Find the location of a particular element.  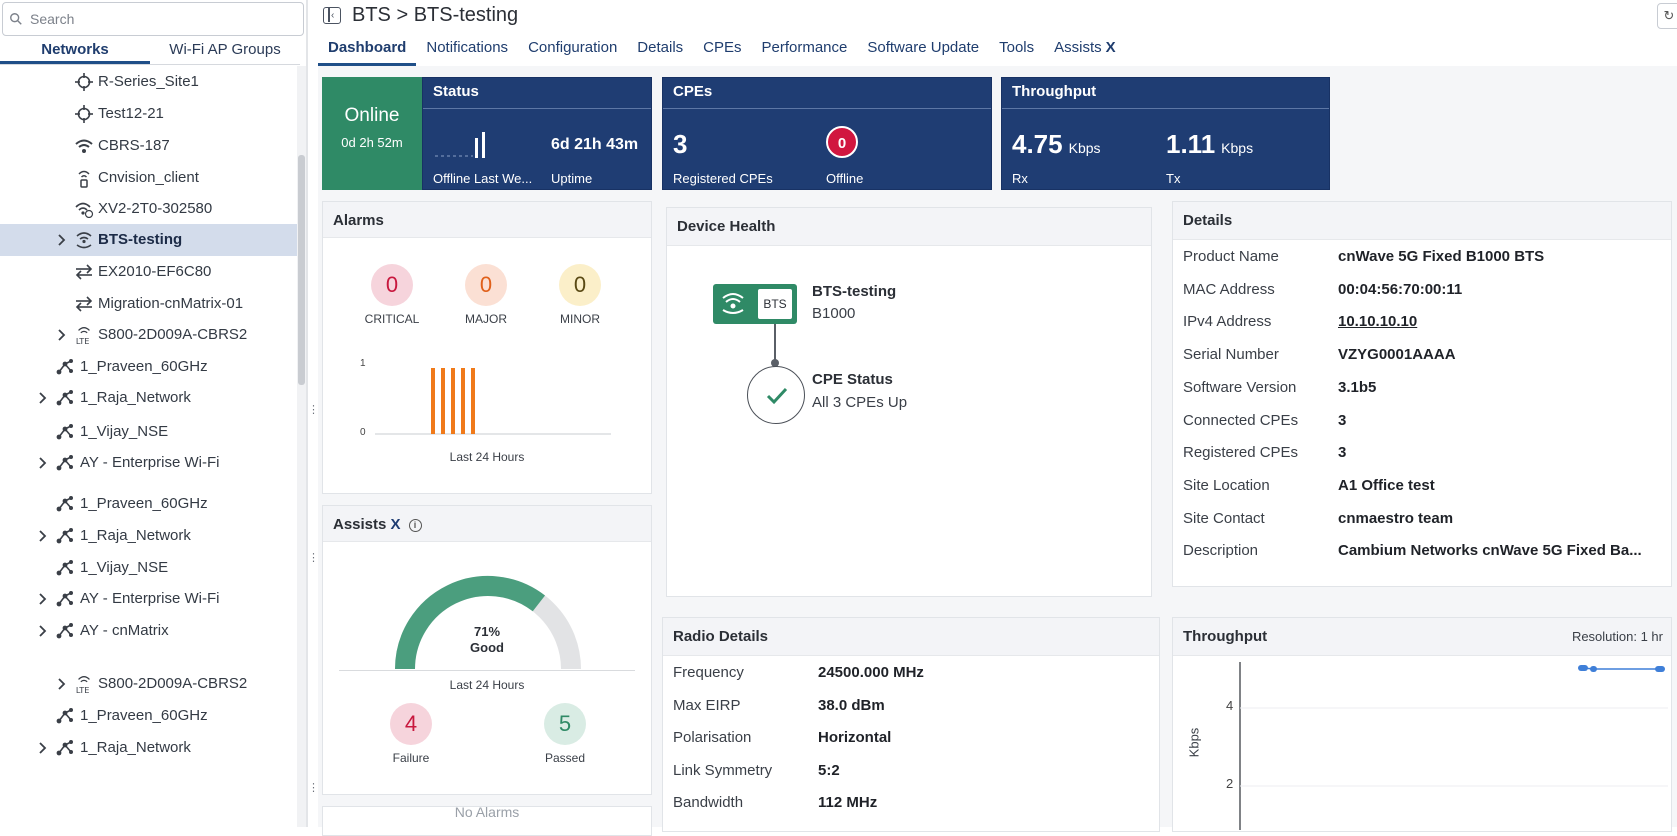

refresh-button: ↻ is located at coordinates (1667, 16).